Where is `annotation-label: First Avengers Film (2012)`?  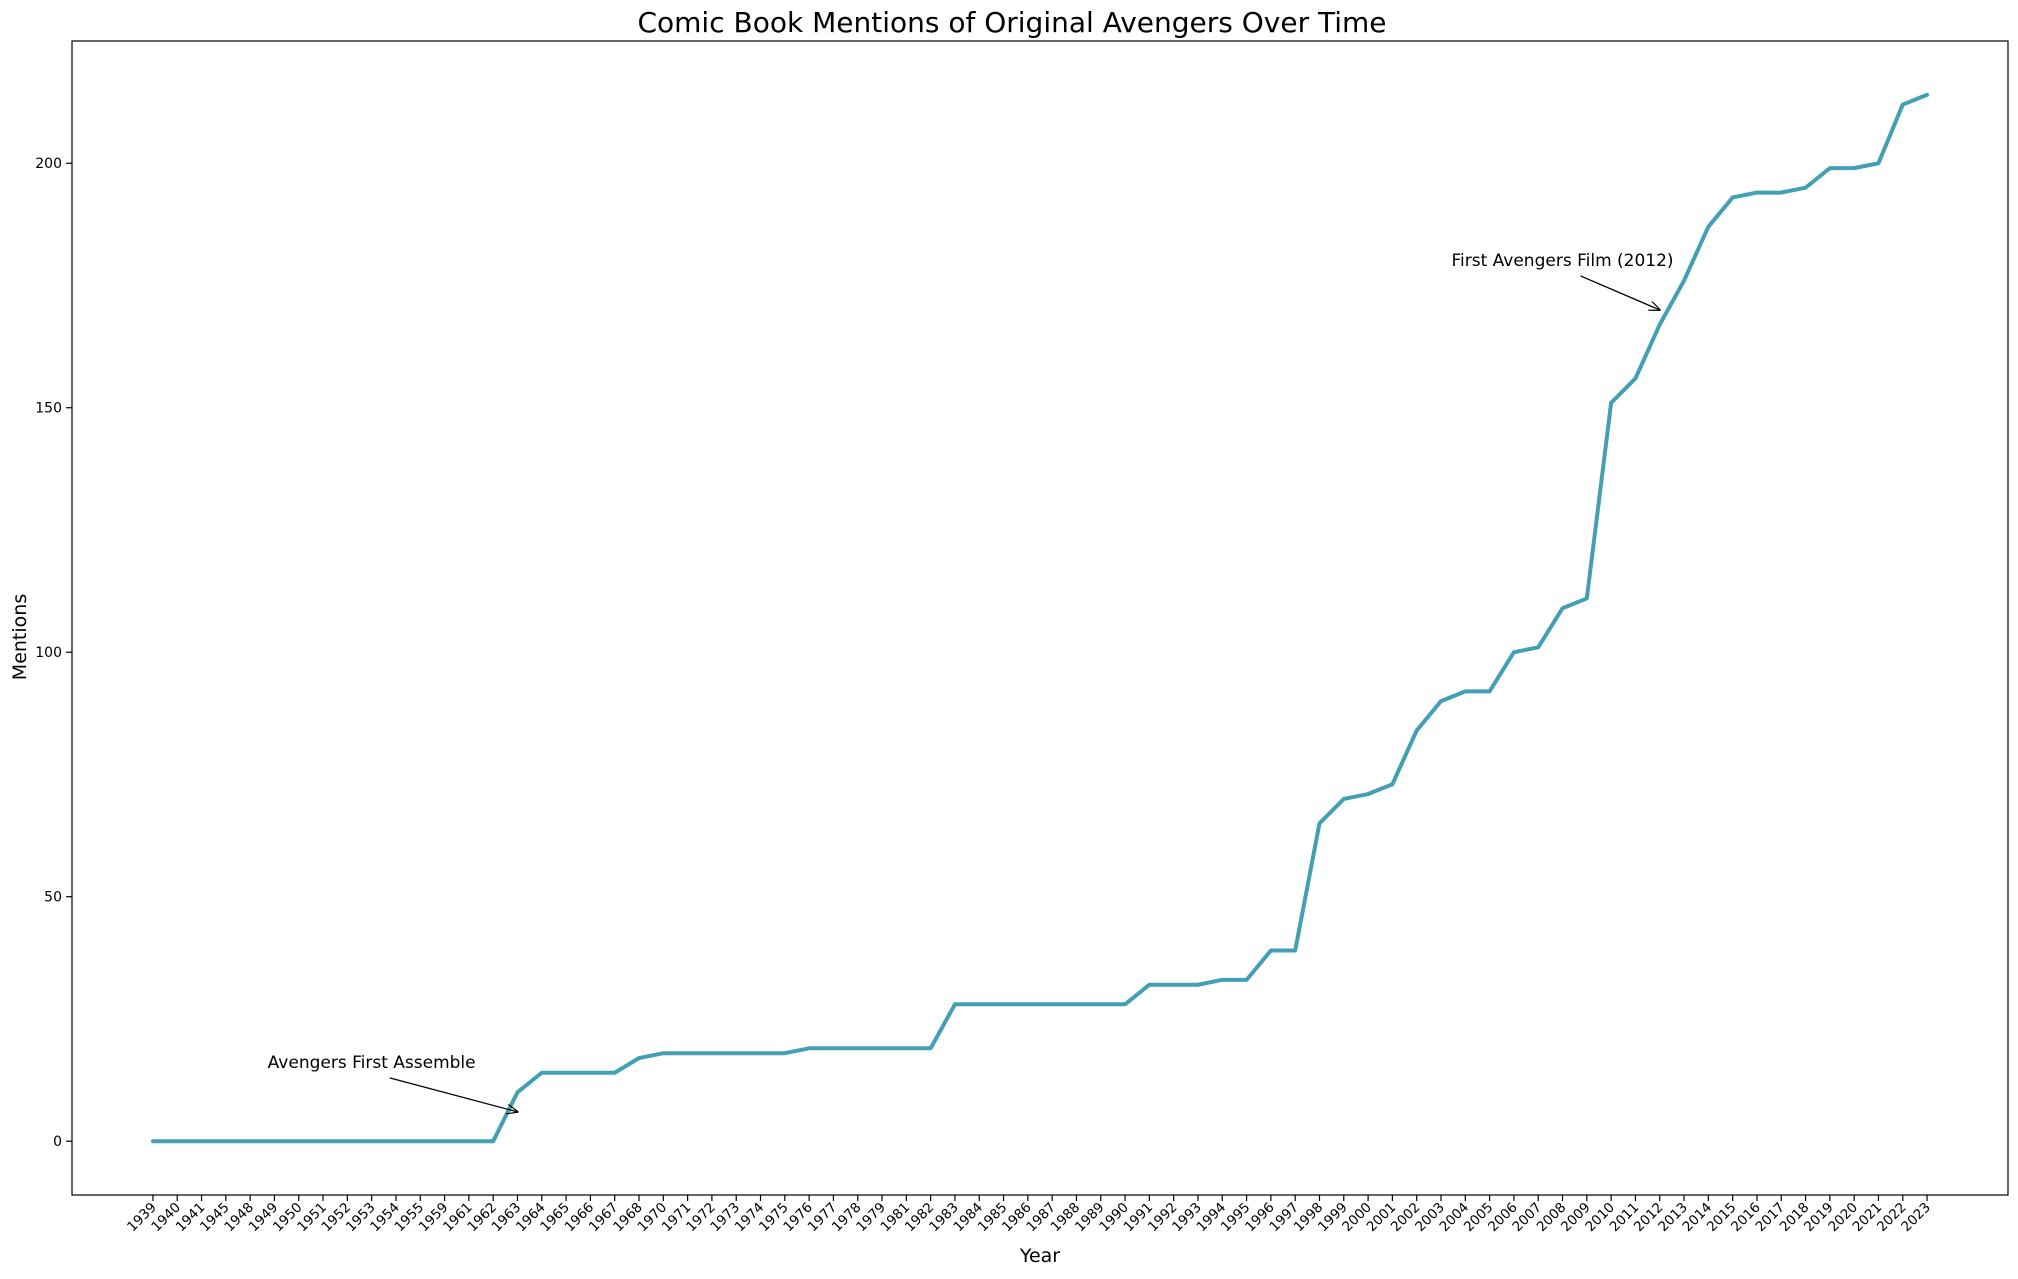 annotation-label: First Avengers Film (2012) is located at coordinates (1562, 261).